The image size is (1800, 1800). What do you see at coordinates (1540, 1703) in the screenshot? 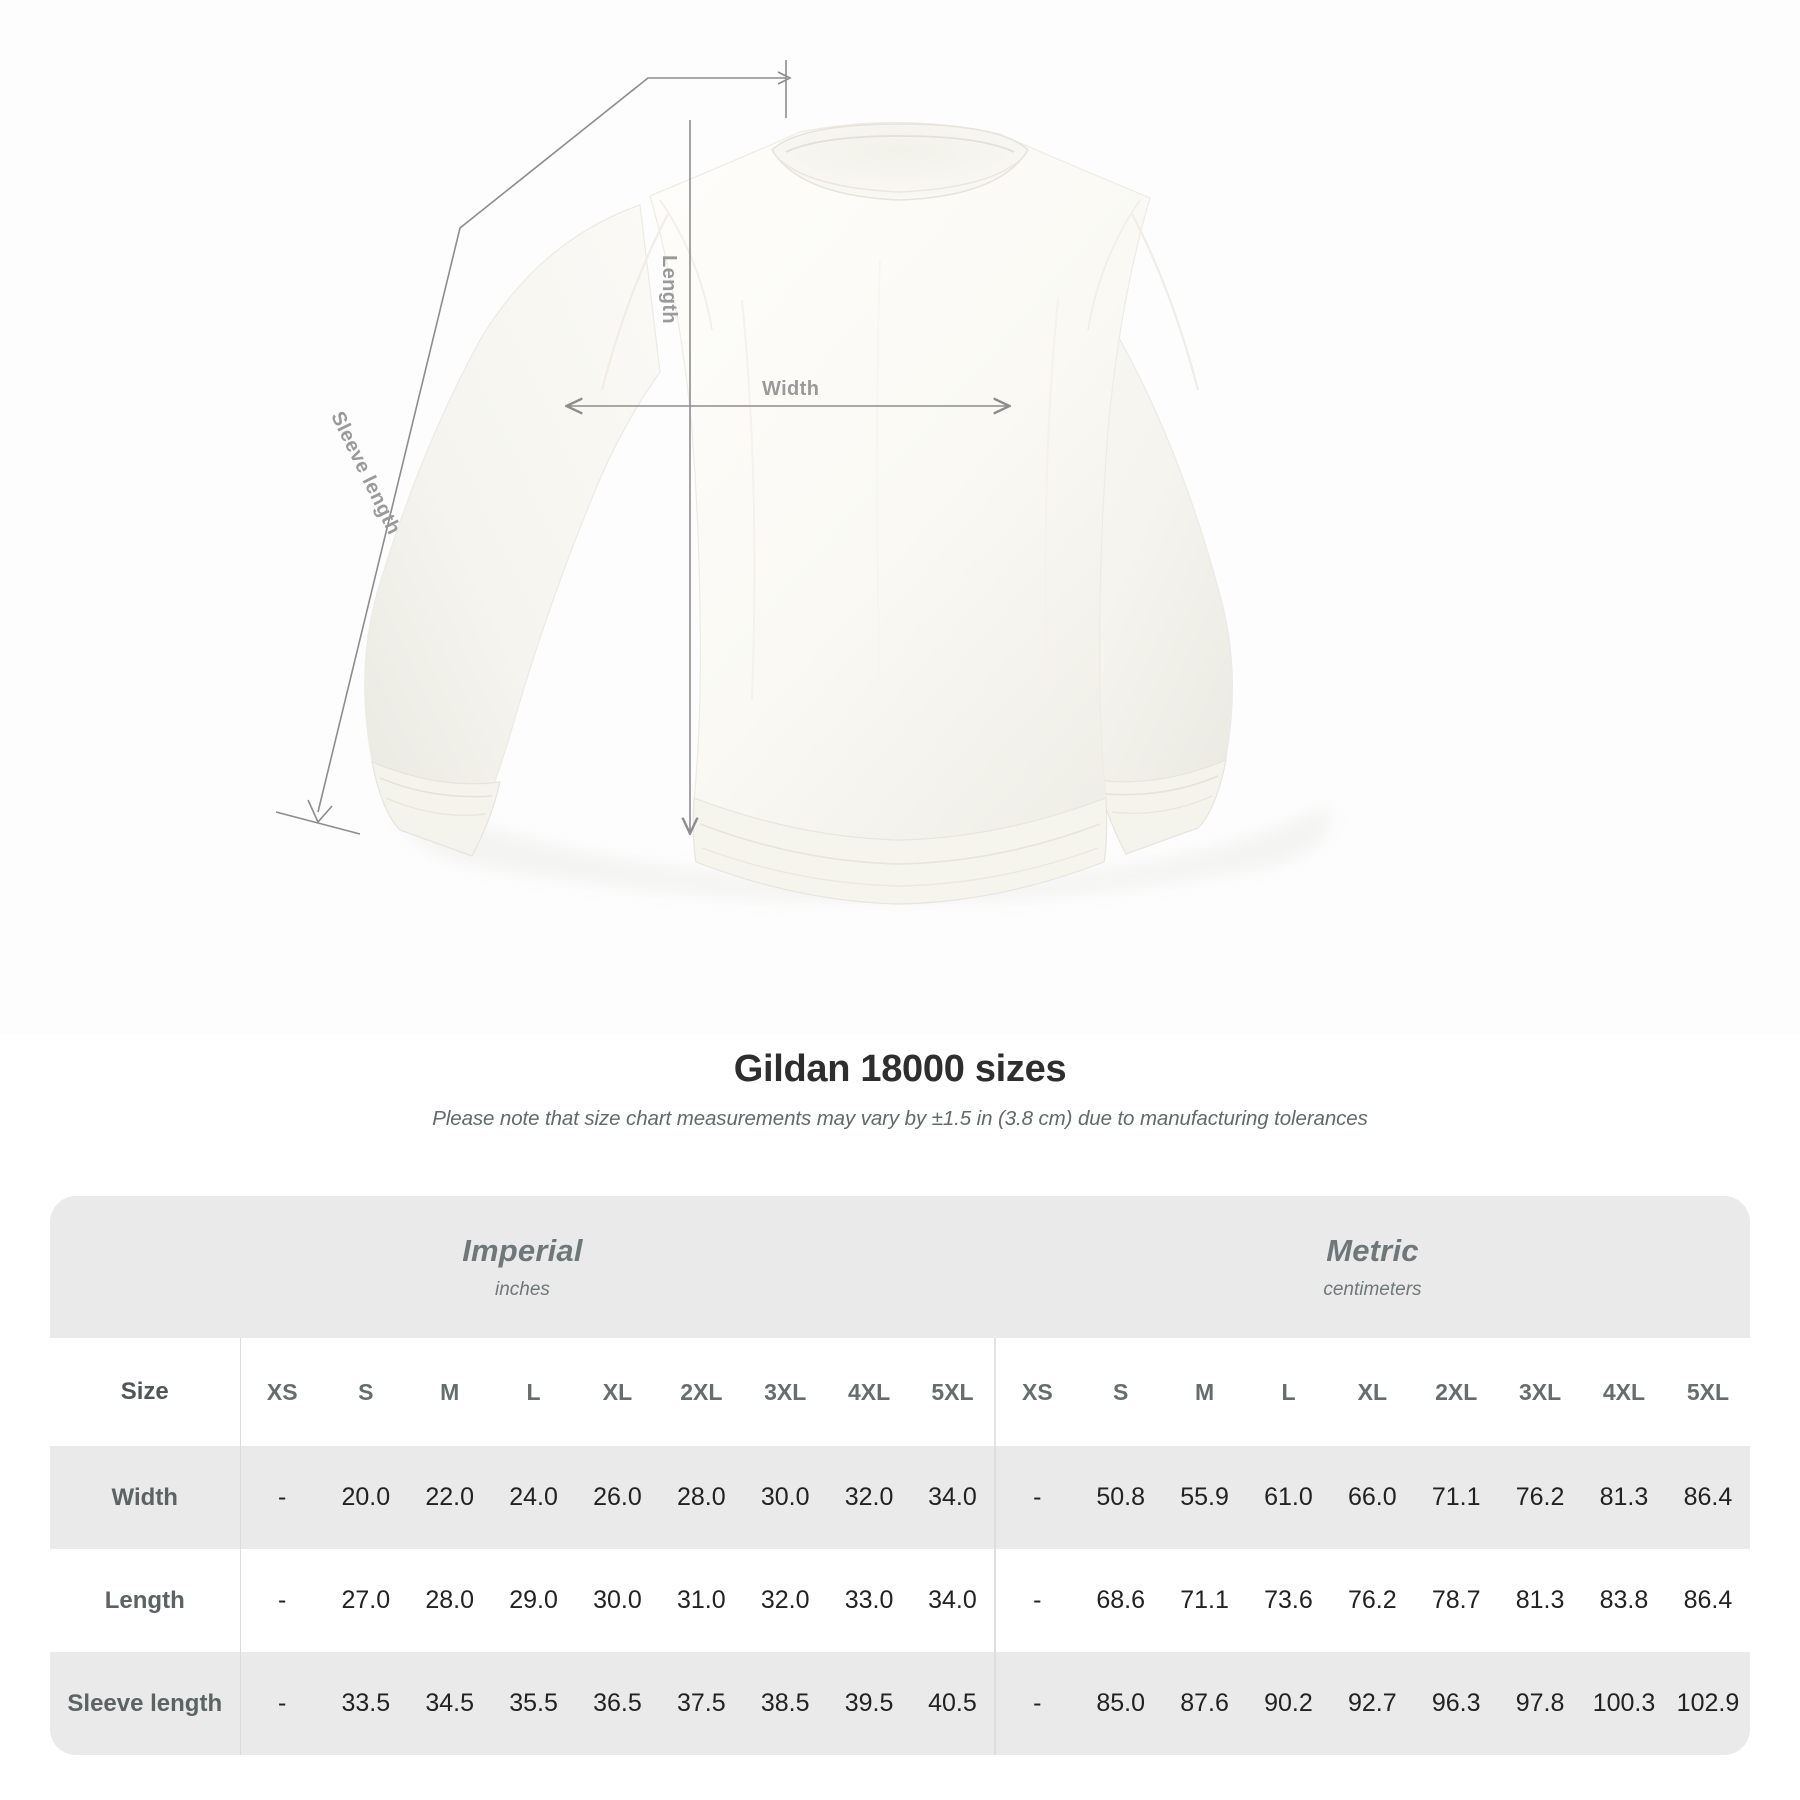
I see `cell-metric: 97.8` at bounding box center [1540, 1703].